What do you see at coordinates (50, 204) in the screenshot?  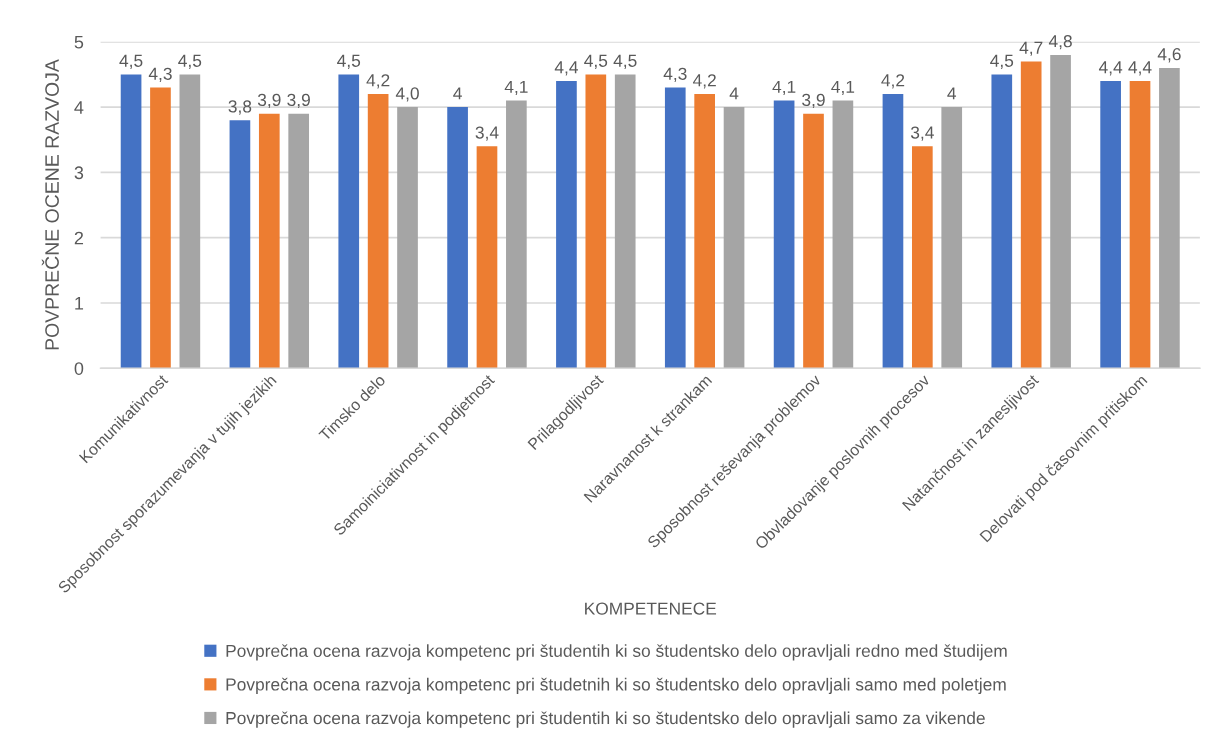 I see `y-axis-title: POVPREČNE OCENE RAZVOJA` at bounding box center [50, 204].